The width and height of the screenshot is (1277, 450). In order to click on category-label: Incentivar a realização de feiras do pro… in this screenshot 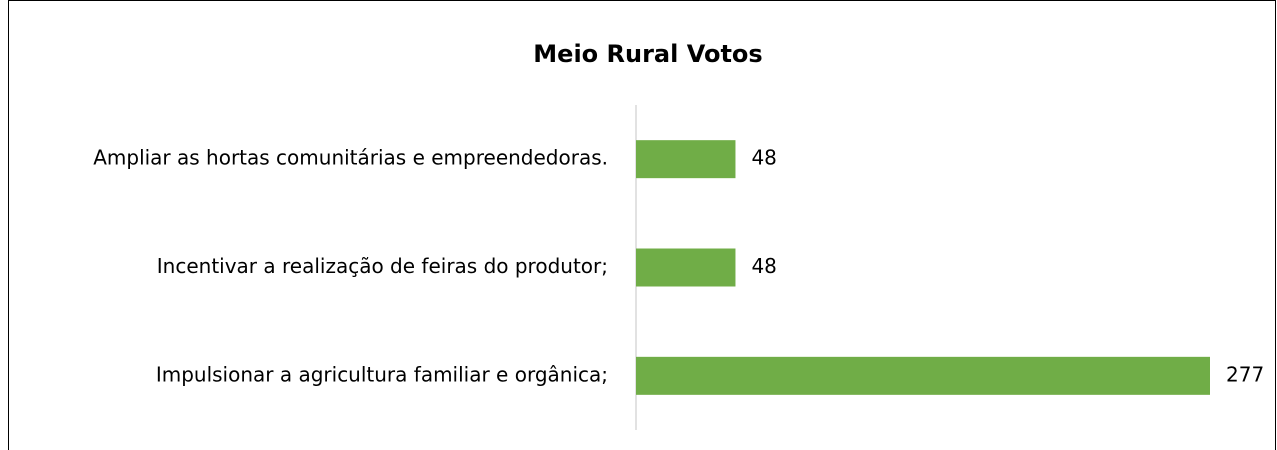, I will do `click(382, 266)`.